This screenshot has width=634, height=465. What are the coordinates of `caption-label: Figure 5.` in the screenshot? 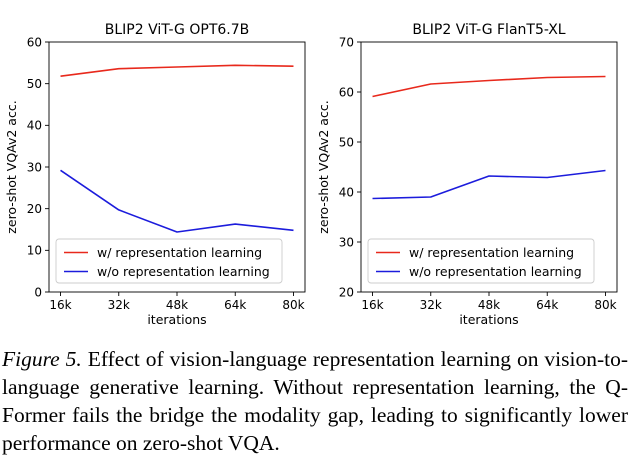 It's located at (42, 359).